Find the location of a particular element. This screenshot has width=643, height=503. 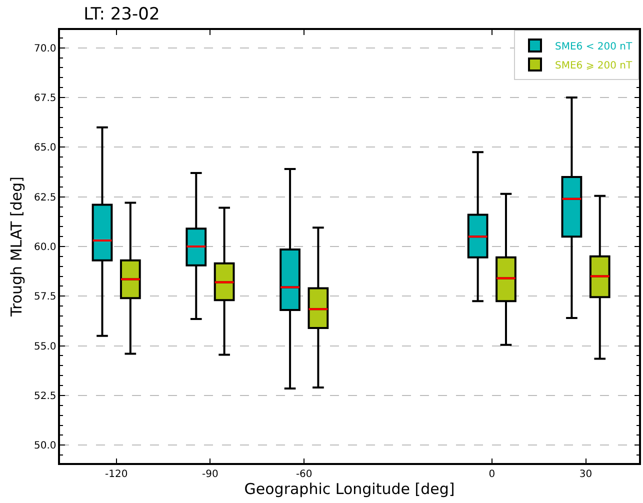

x-tick-label: -120 is located at coordinates (116, 474).